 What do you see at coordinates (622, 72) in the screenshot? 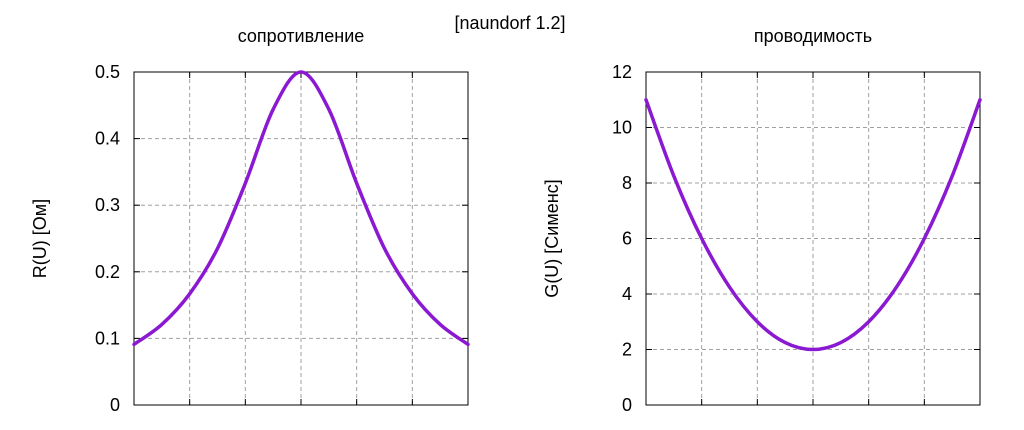
I see `conductance-ytick-label: 12` at bounding box center [622, 72].